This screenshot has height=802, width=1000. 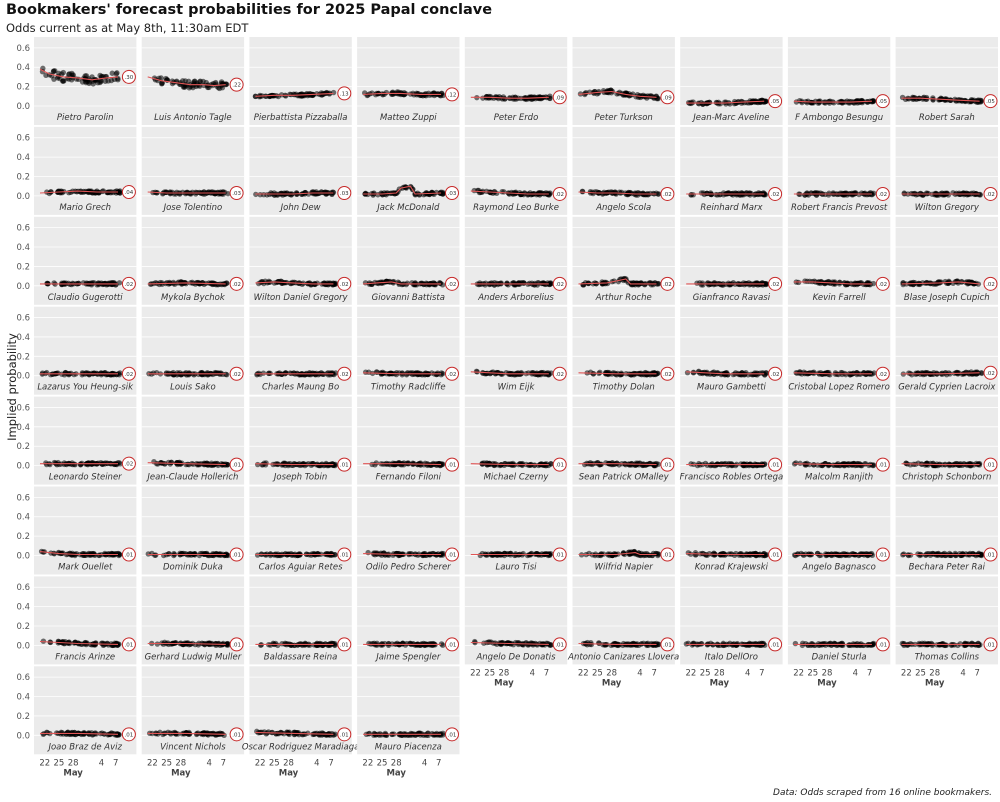 I want to click on panel-name-label: Timothy Dolan, so click(x=624, y=388).